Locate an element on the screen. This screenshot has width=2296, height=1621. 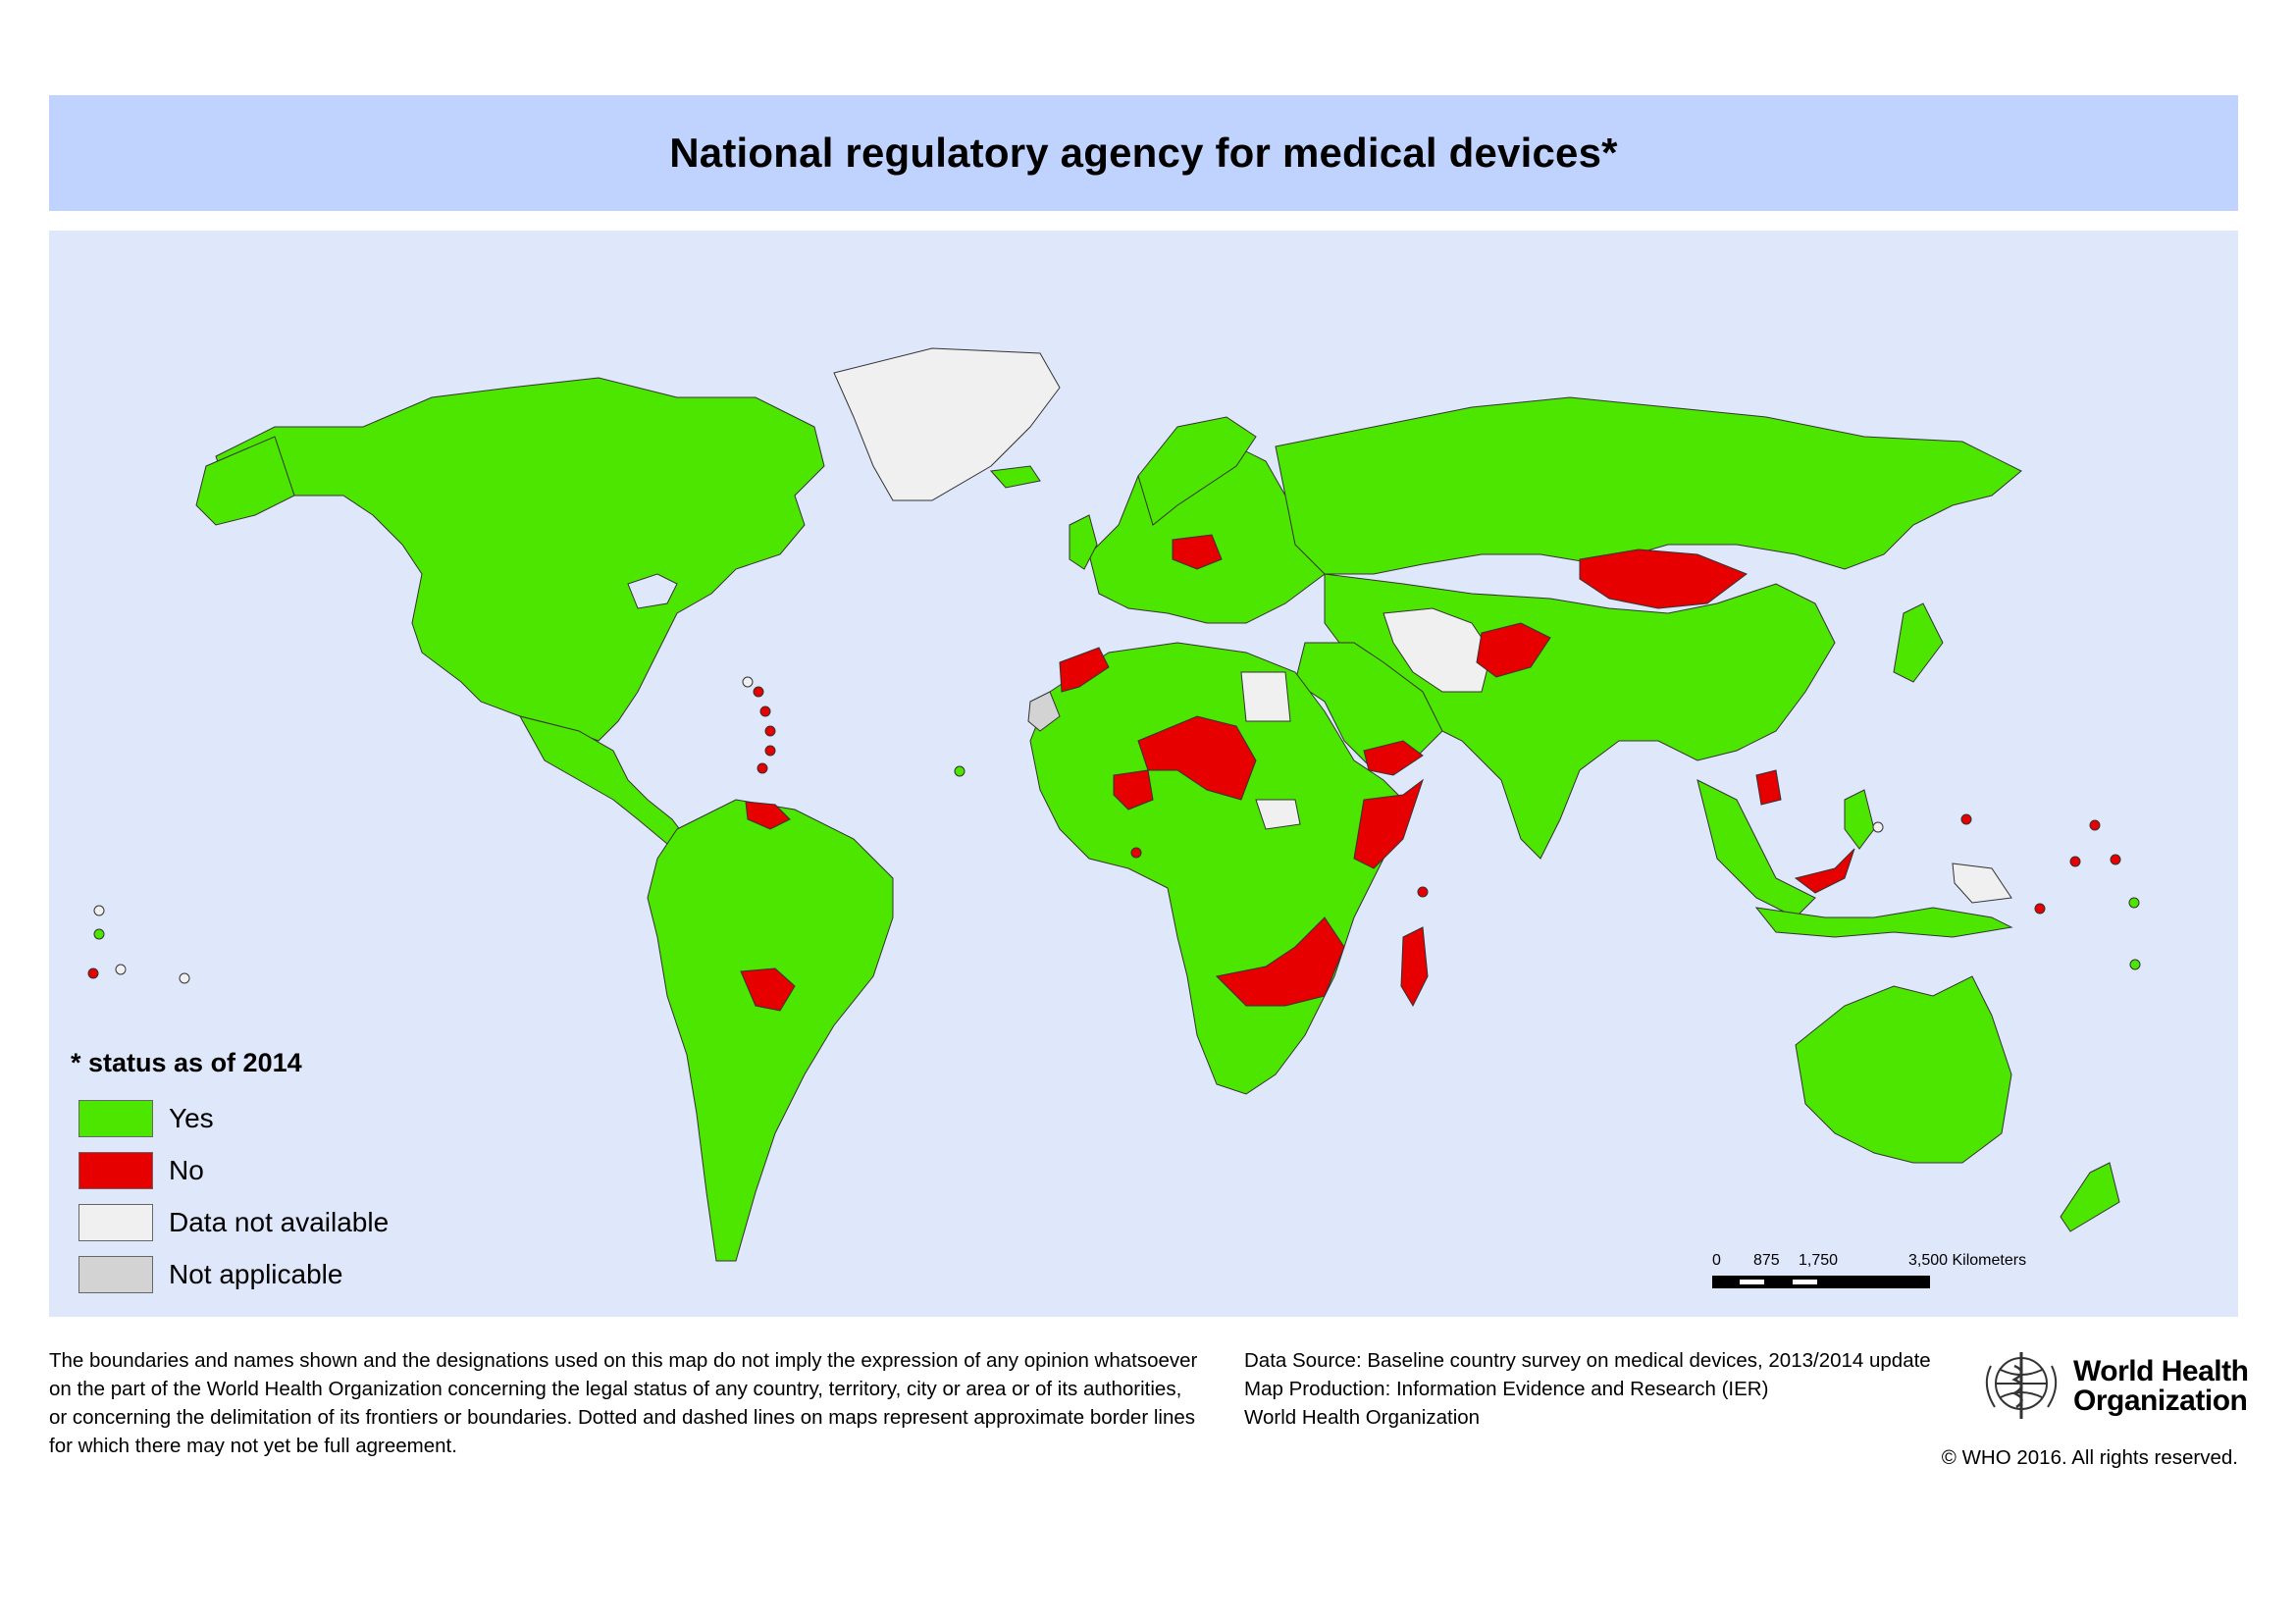
legend-swatch-yes is located at coordinates (115, 1118).